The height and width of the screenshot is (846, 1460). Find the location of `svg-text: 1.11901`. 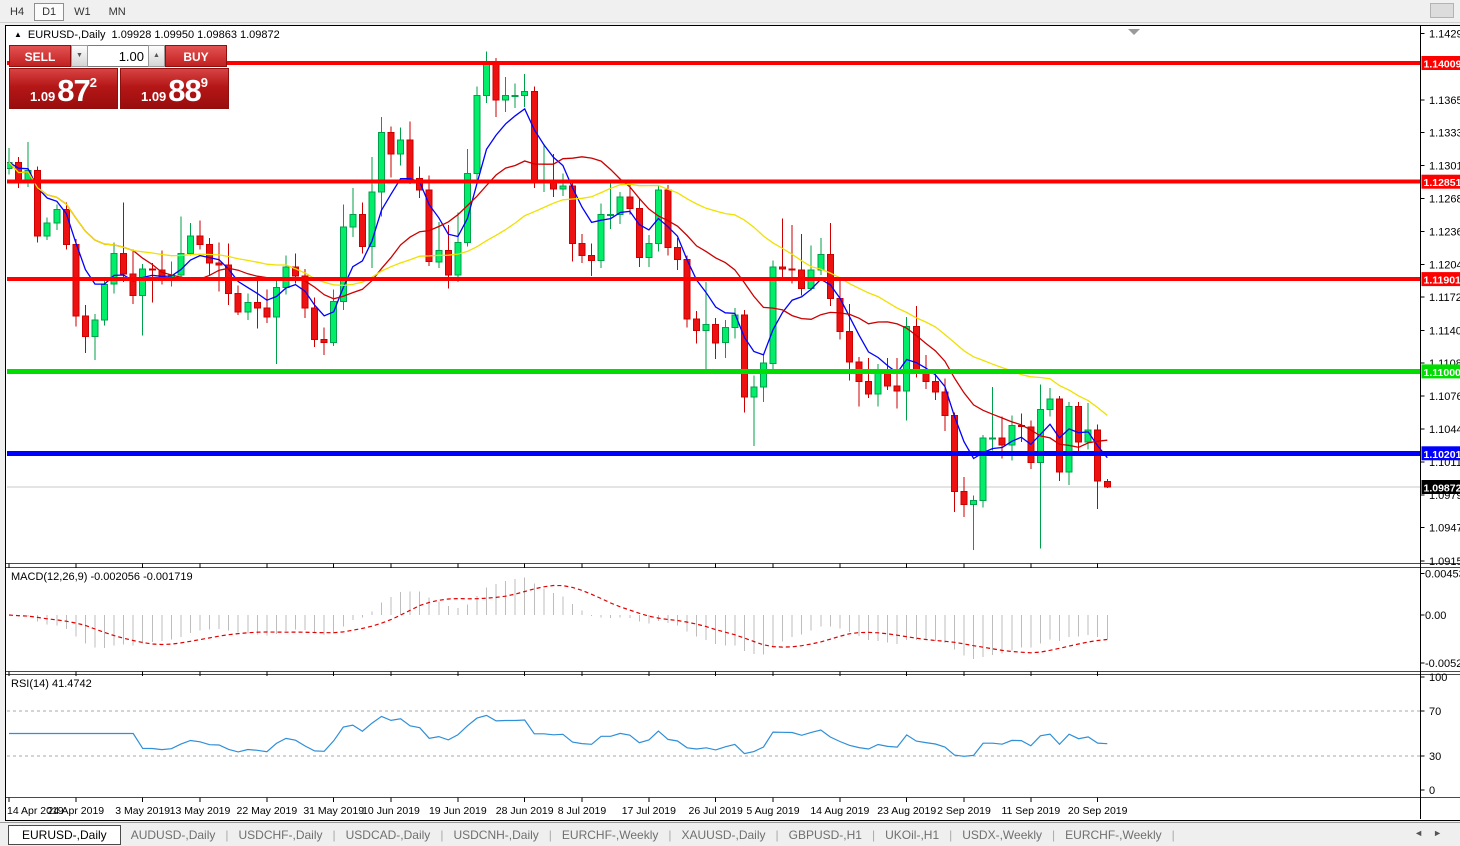

svg-text: 1.11901 is located at coordinates (1442, 281).